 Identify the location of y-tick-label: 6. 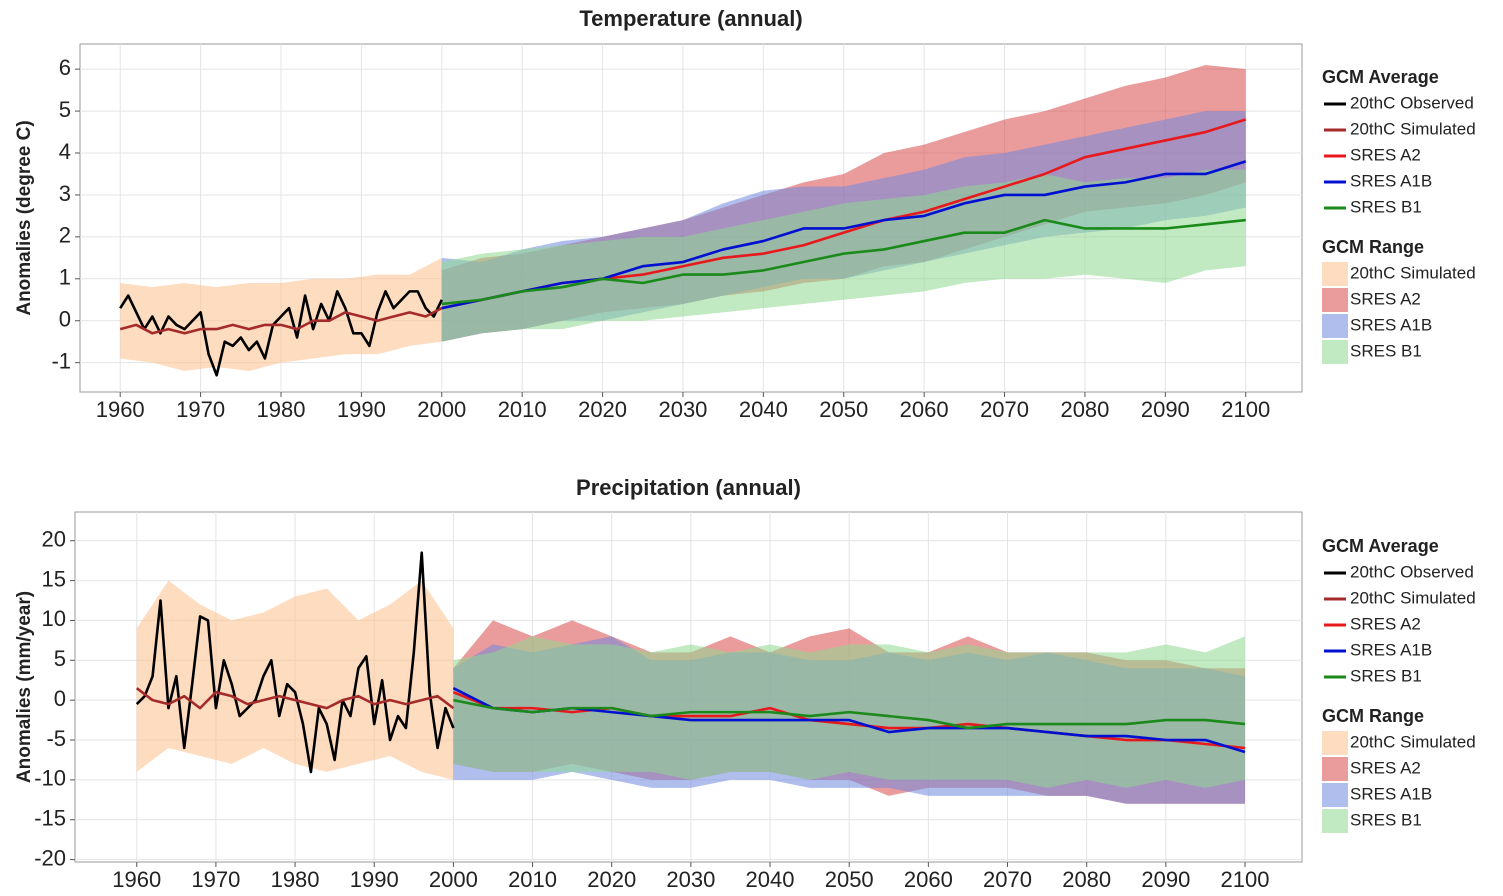
(65, 67).